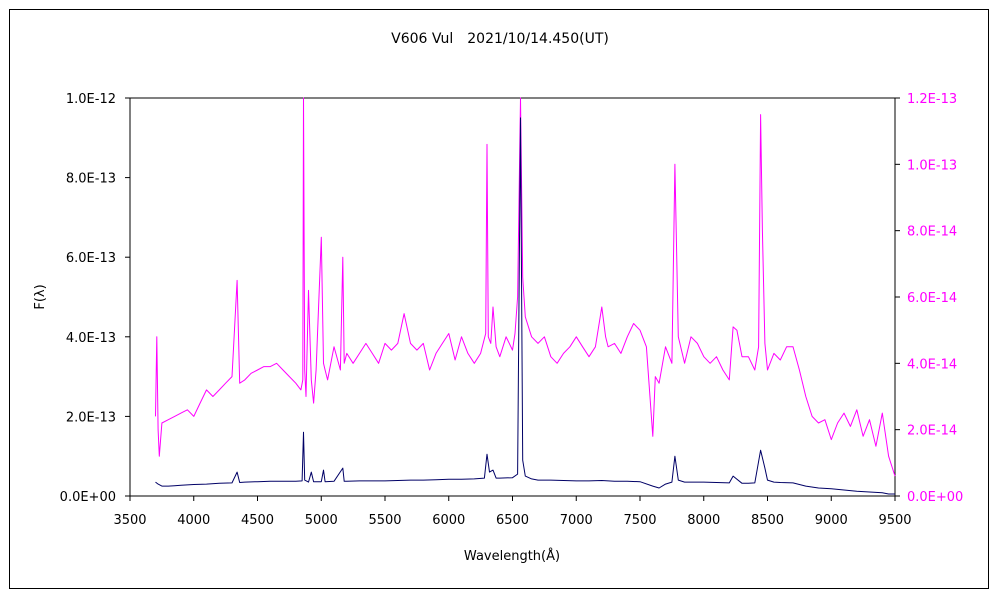  Describe the element at coordinates (91, 338) in the screenshot. I see `y-tick-label: 4.0E-13` at that location.